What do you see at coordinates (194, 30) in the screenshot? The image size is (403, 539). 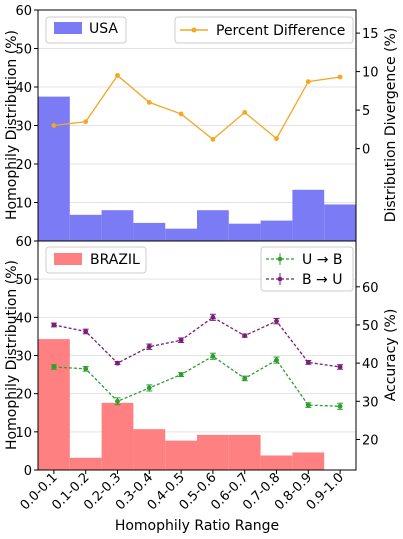 I see `legend-marker-percent-difference` at bounding box center [194, 30].